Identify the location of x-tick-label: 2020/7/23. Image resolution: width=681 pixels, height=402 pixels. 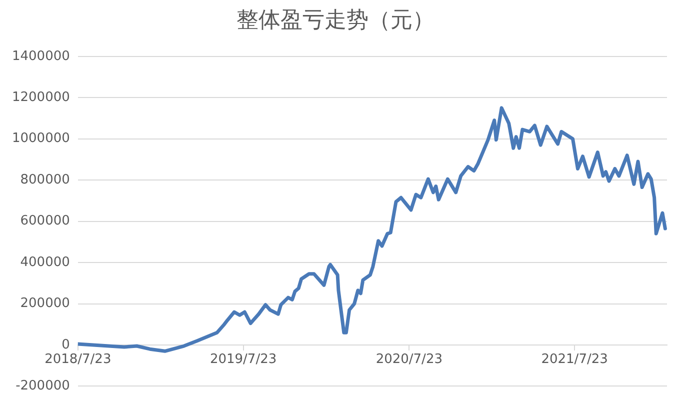
(409, 360).